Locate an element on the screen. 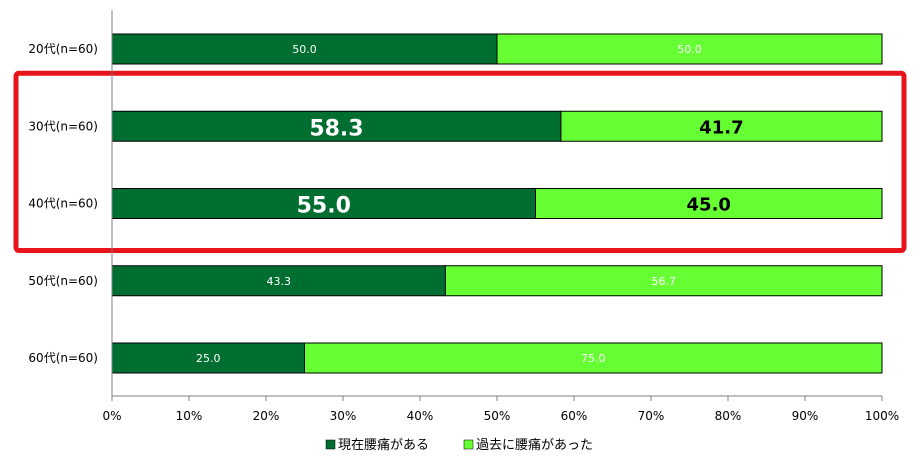 The image size is (922, 473). x-tick-label: 80% is located at coordinates (728, 416).